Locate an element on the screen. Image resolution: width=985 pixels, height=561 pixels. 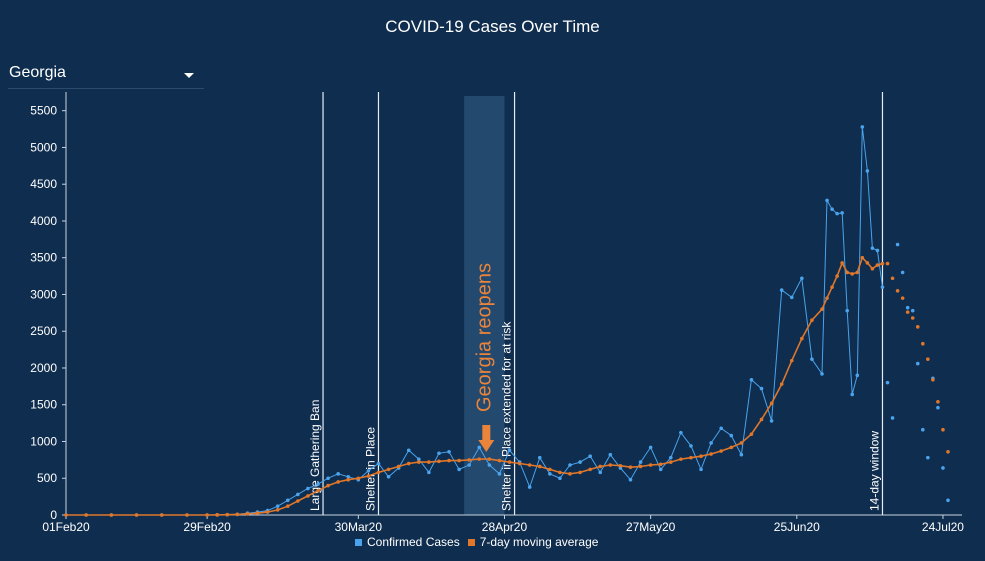
event-label: Shelter in Place extended for at risk is located at coordinates (507, 416).